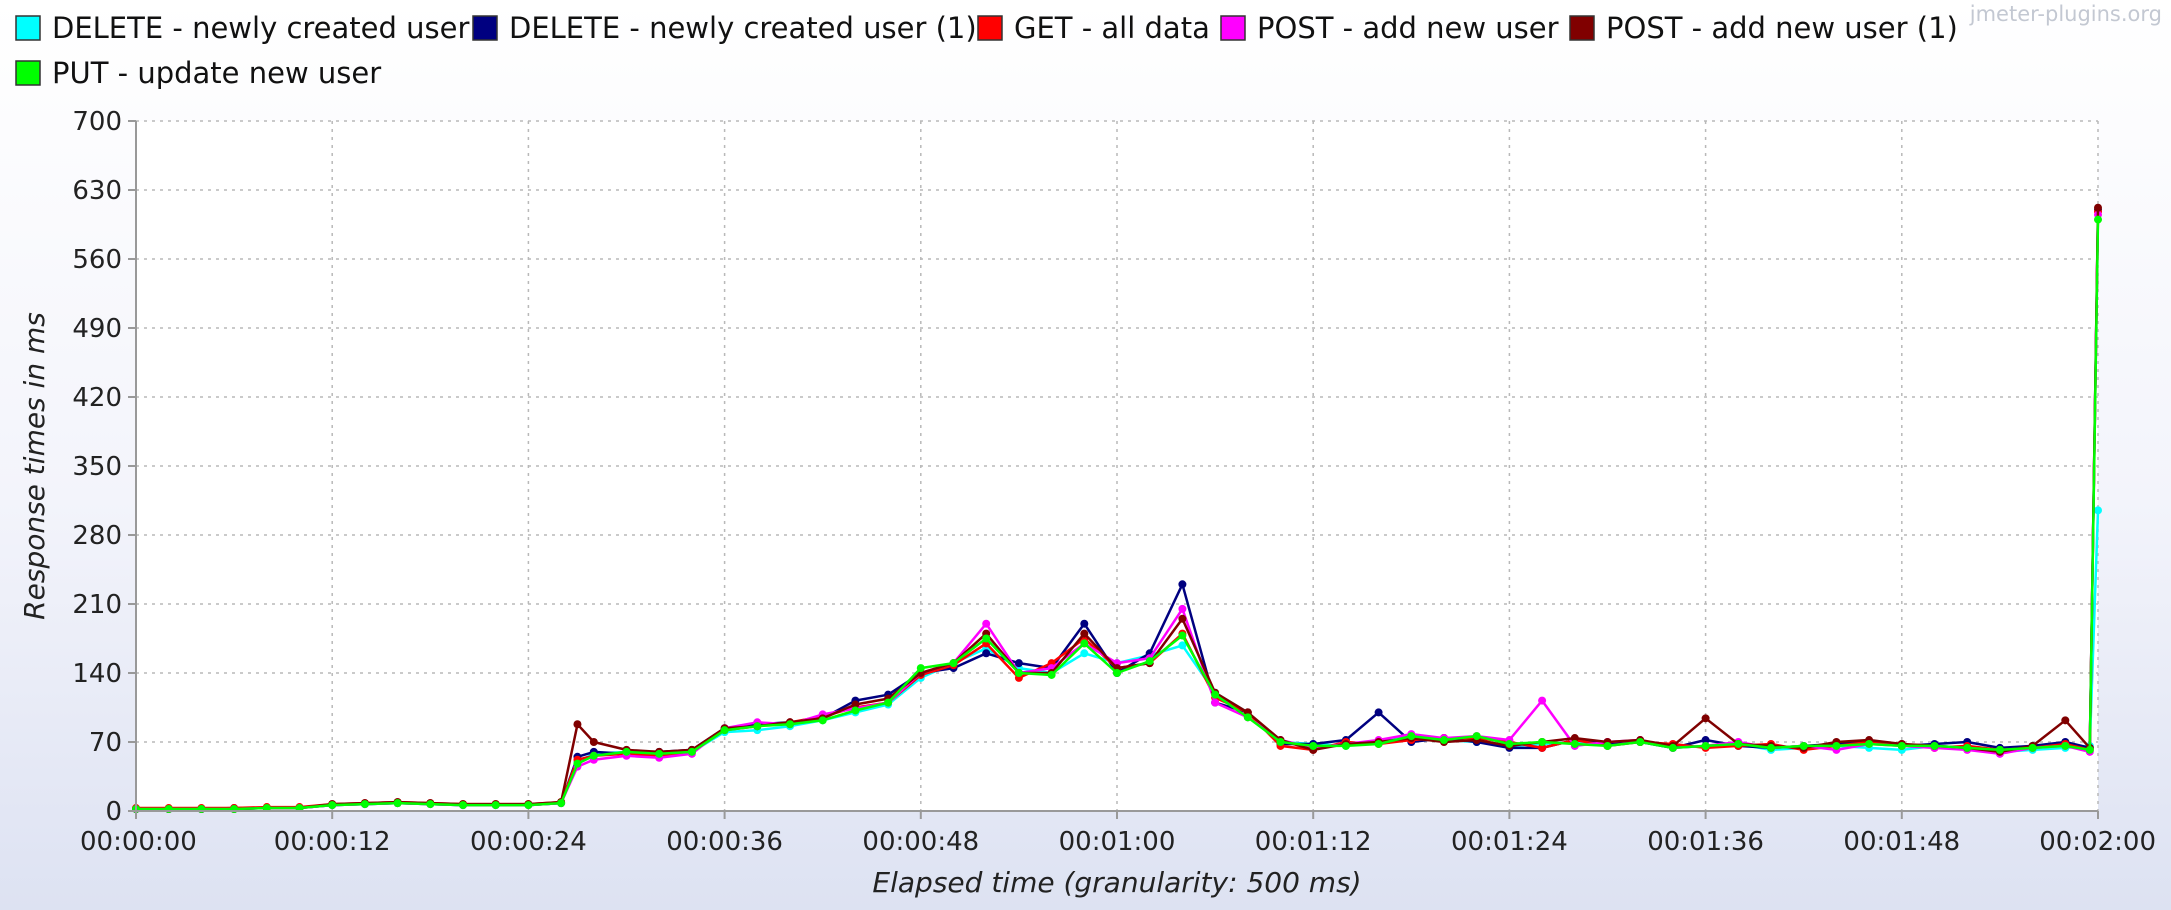 The height and width of the screenshot is (910, 2171). What do you see at coordinates (1117, 842) in the screenshot?
I see `x-tick-label: 00:01:00` at bounding box center [1117, 842].